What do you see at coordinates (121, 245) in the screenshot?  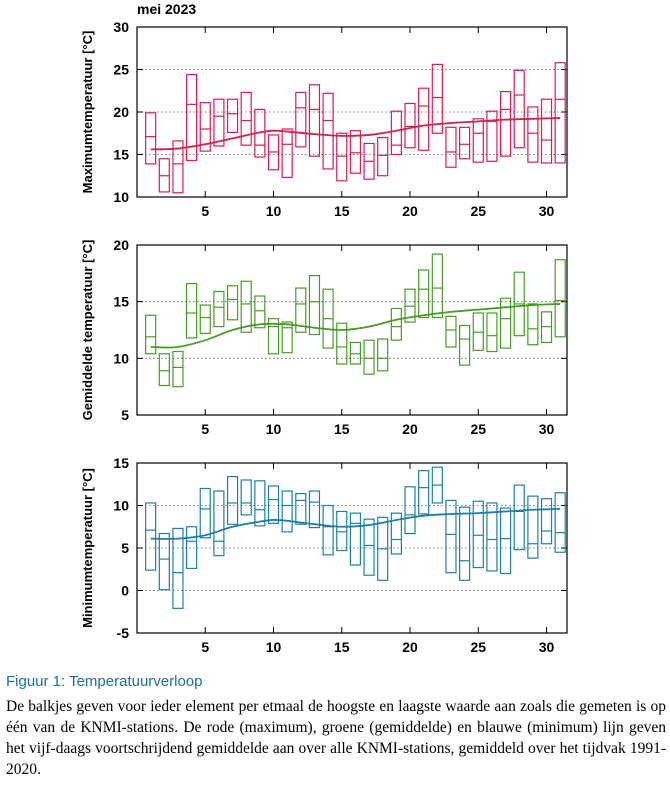 I see `y-tick-label: 20` at bounding box center [121, 245].